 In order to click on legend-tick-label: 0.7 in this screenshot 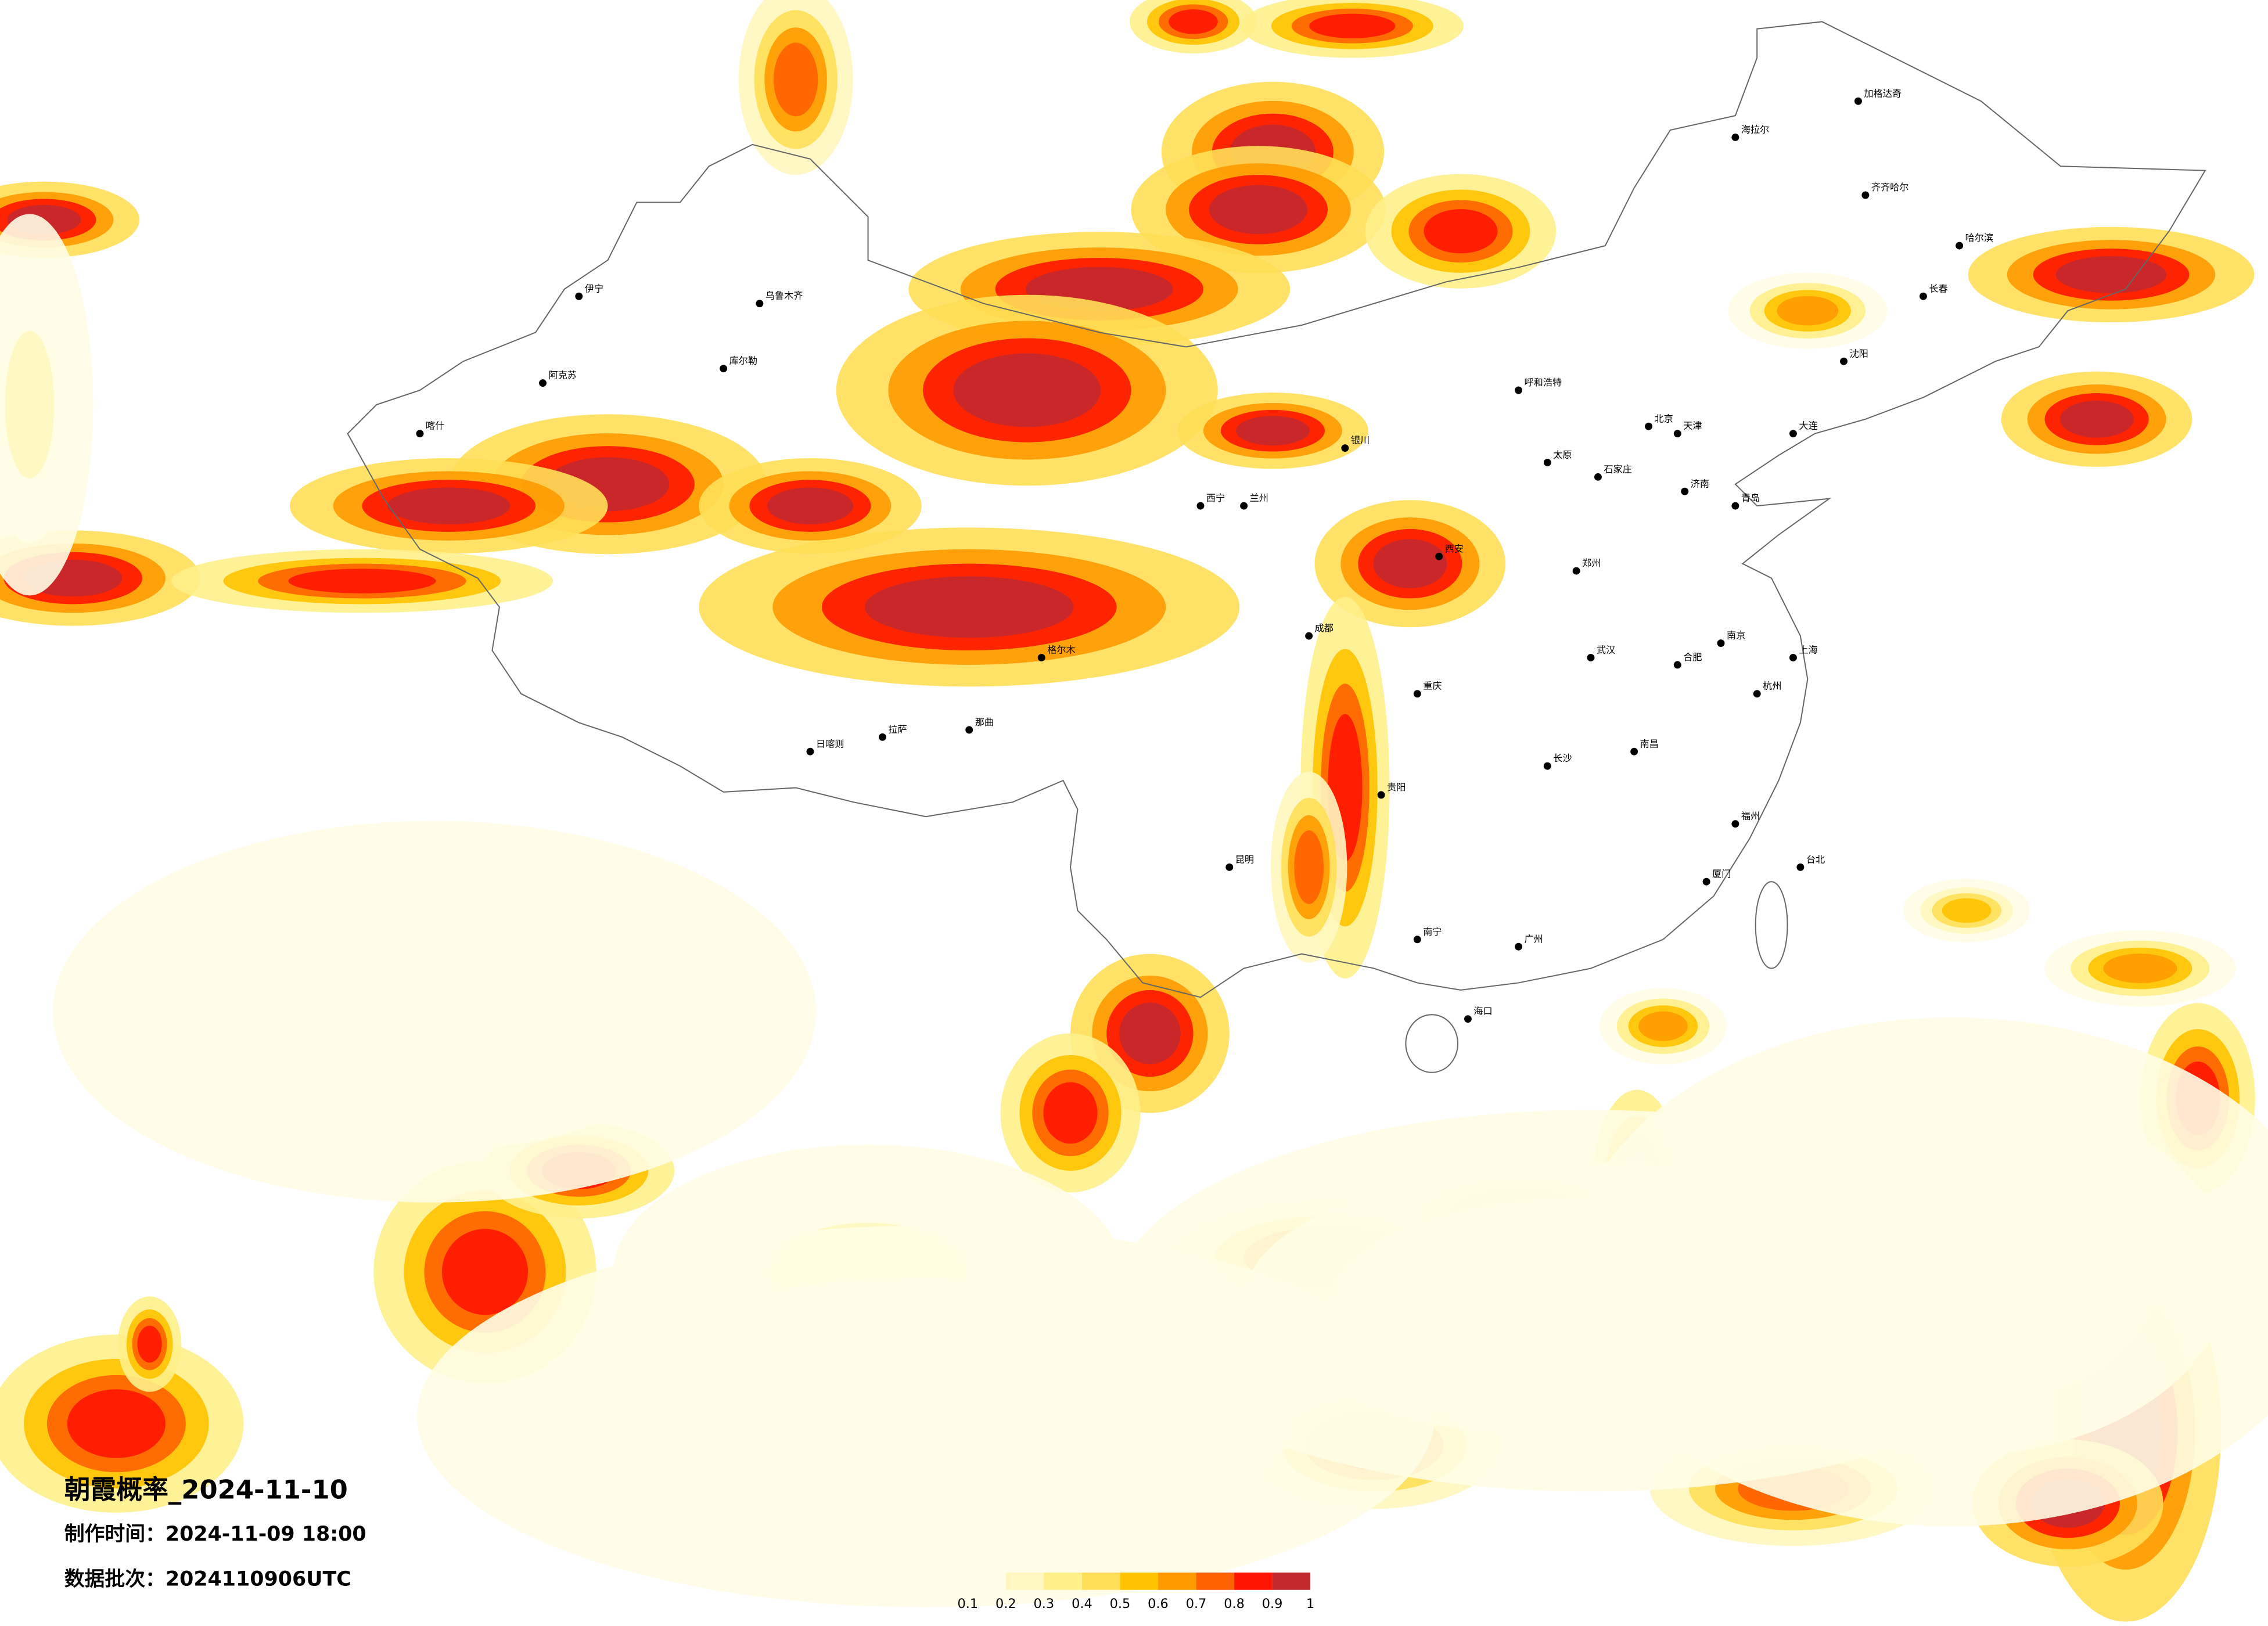, I will do `click(1196, 1603)`.